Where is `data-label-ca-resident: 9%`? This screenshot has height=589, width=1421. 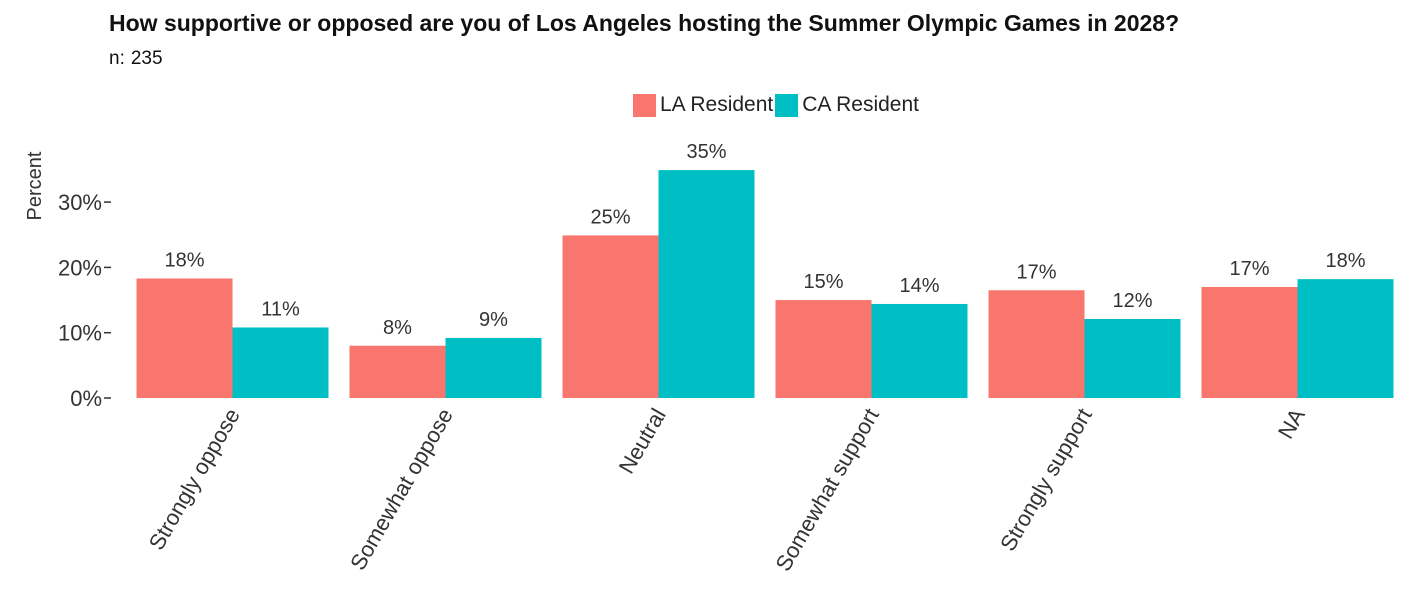 data-label-ca-resident: 9% is located at coordinates (493, 320).